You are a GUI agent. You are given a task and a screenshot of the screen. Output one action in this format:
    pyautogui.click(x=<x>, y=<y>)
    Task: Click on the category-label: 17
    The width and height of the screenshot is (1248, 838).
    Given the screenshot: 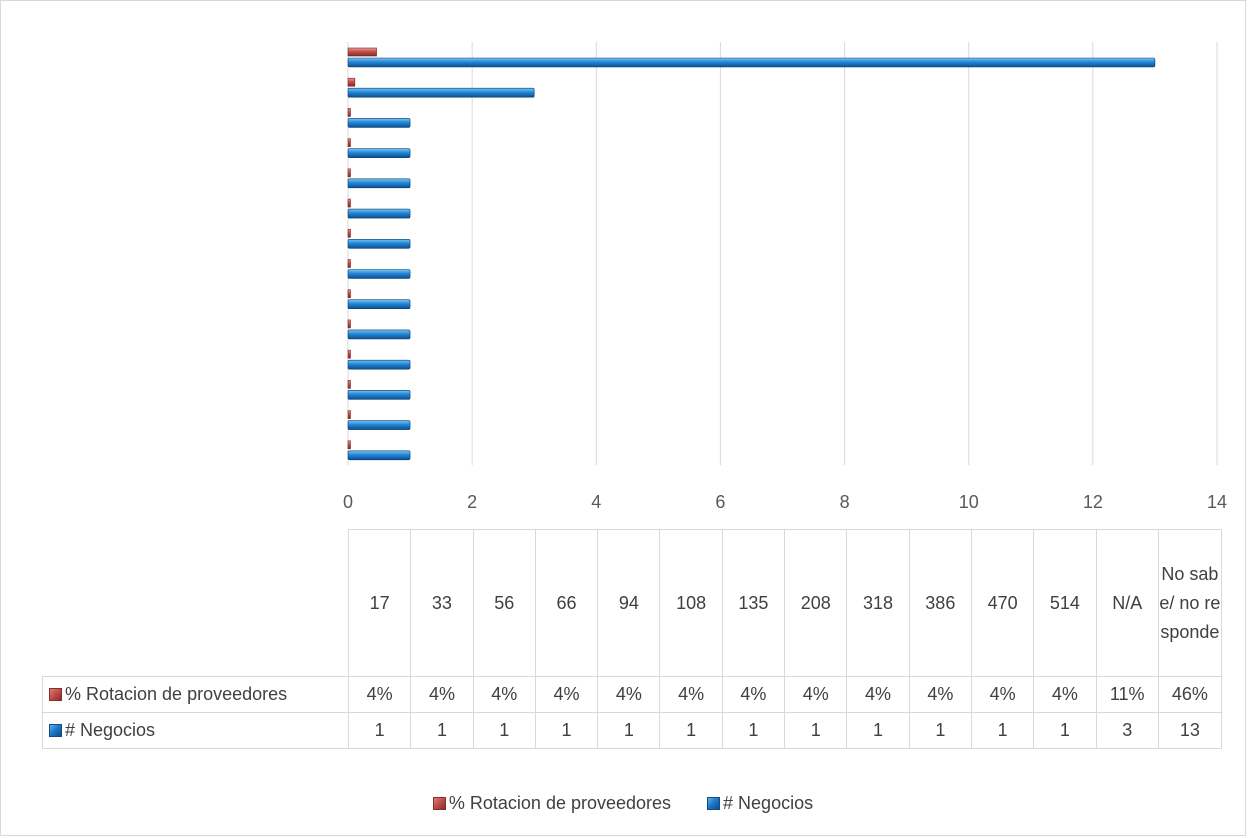 What is the action you would take?
    pyautogui.click(x=379, y=603)
    